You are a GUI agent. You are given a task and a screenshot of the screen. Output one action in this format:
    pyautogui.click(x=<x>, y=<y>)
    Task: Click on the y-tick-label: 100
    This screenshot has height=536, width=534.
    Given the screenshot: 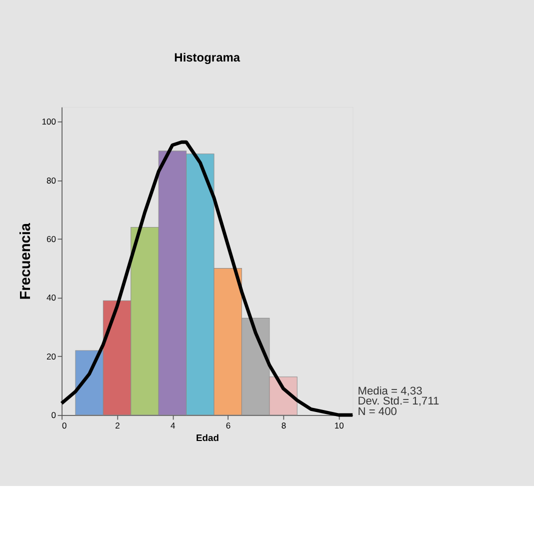 What is the action you would take?
    pyautogui.click(x=49, y=121)
    